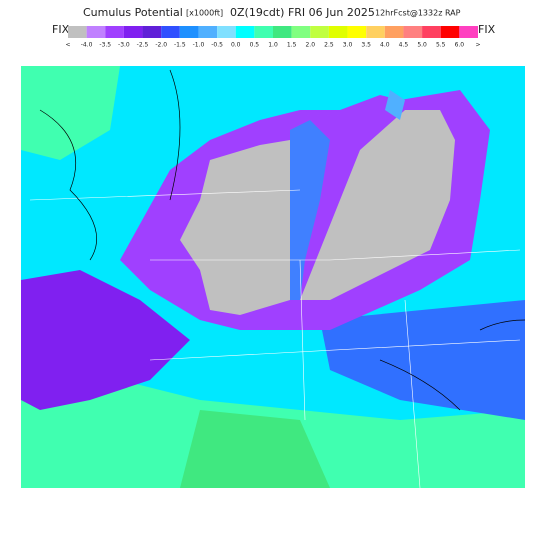 The height and width of the screenshot is (552, 548). Describe the element at coordinates (124, 45) in the screenshot. I see `colorbar-label: -3.0` at that location.